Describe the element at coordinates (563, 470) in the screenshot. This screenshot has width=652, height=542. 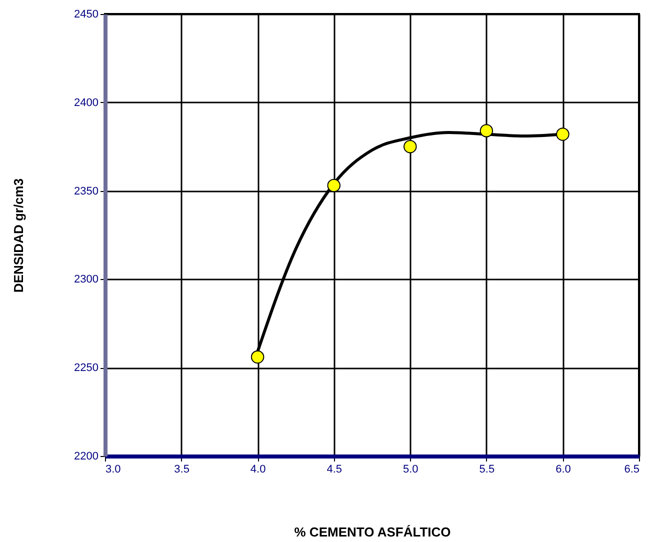
I see `x-tick-label: 6.0` at that location.